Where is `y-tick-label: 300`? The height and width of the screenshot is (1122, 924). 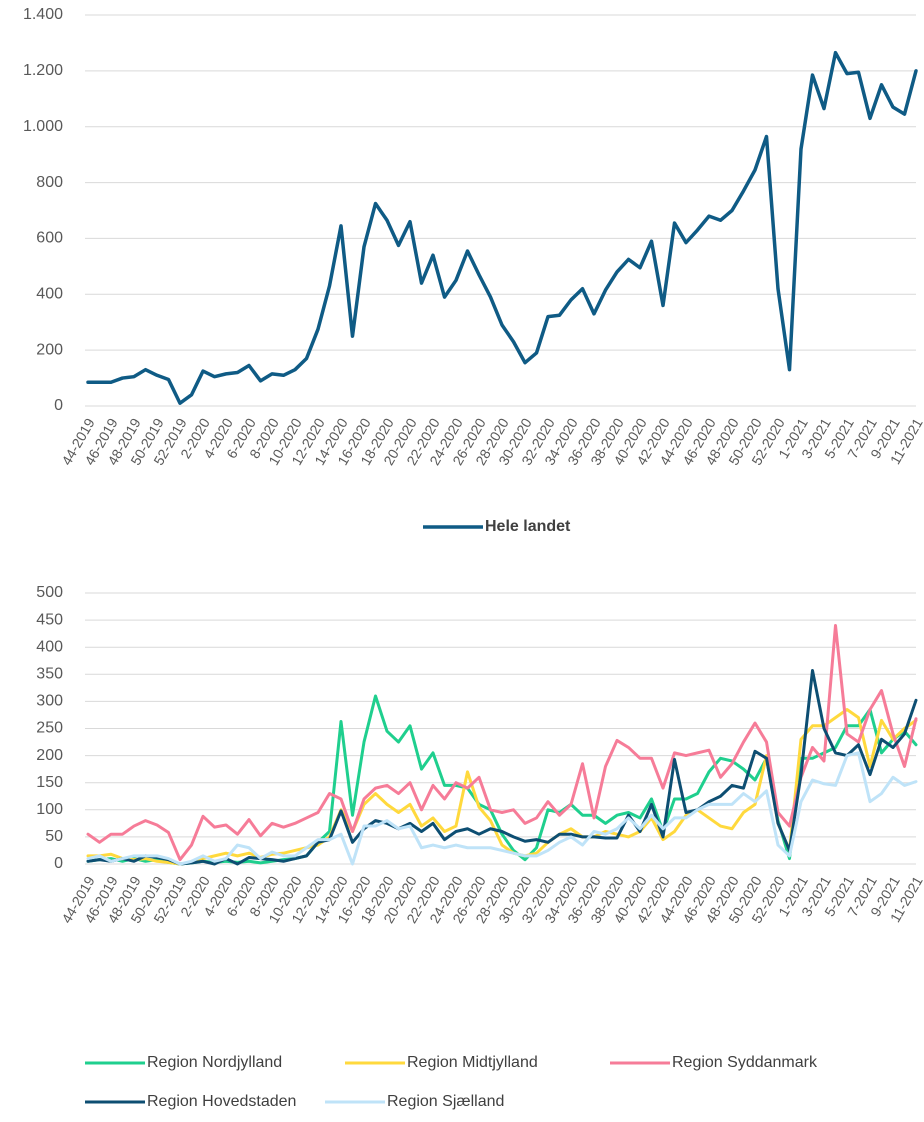 y-tick-label: 300 is located at coordinates (49, 701).